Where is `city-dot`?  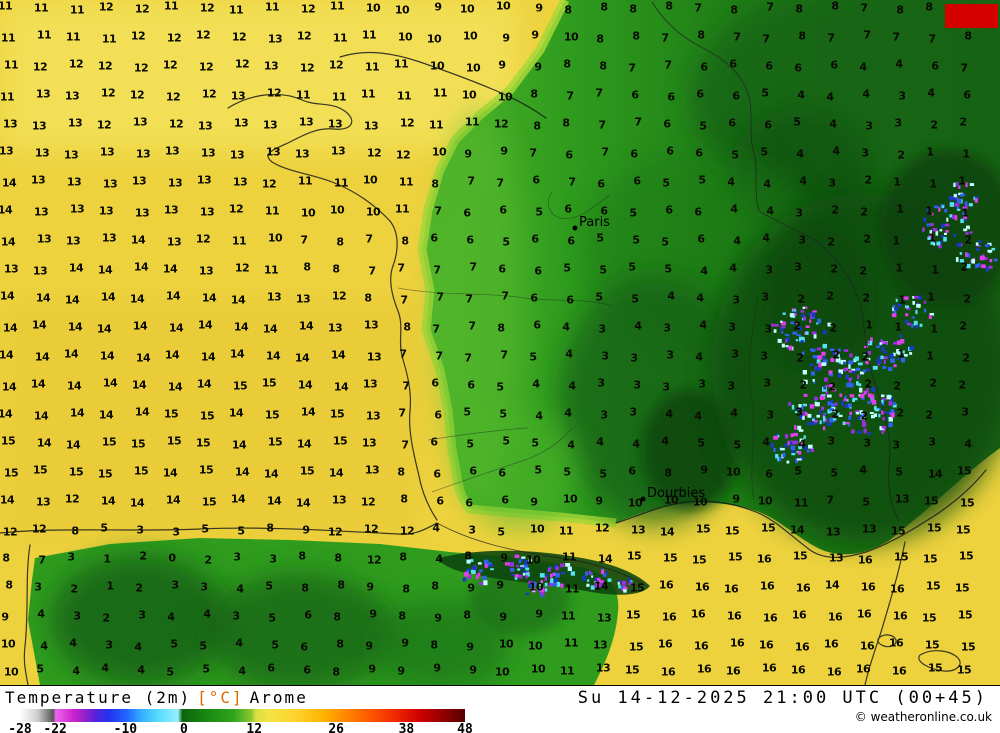 city-dot is located at coordinates (575, 228).